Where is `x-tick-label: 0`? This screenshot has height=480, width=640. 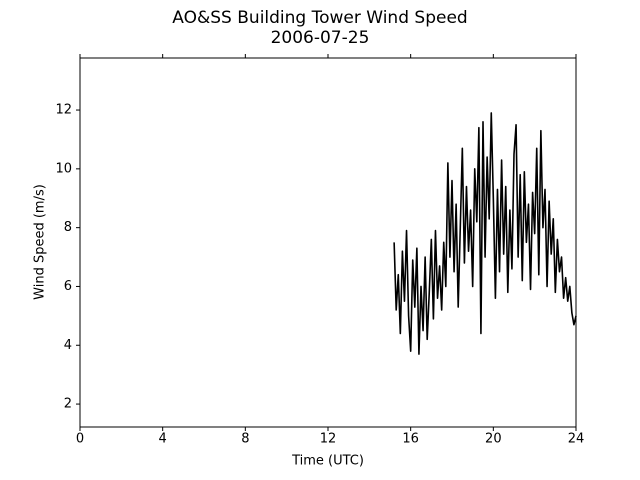 x-tick-label: 0 is located at coordinates (80, 439).